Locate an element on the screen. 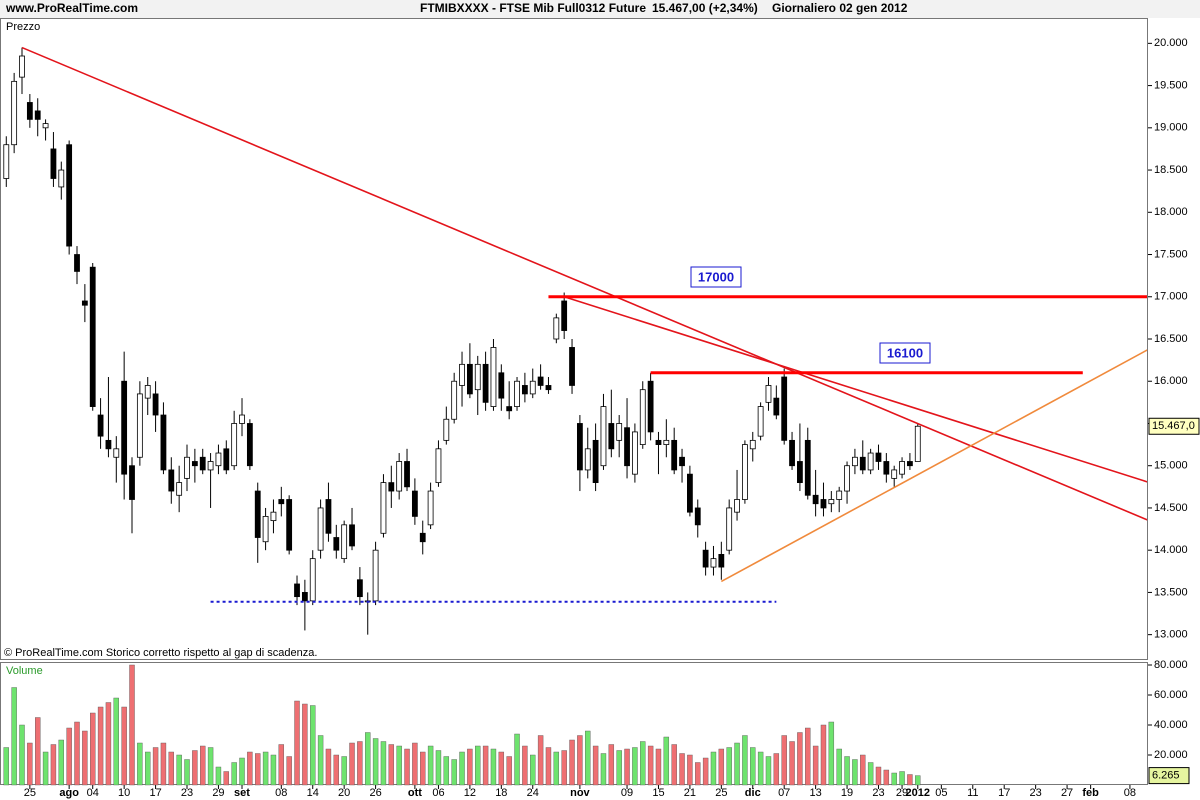  y-tick-label: 17.500 is located at coordinates (1171, 254).